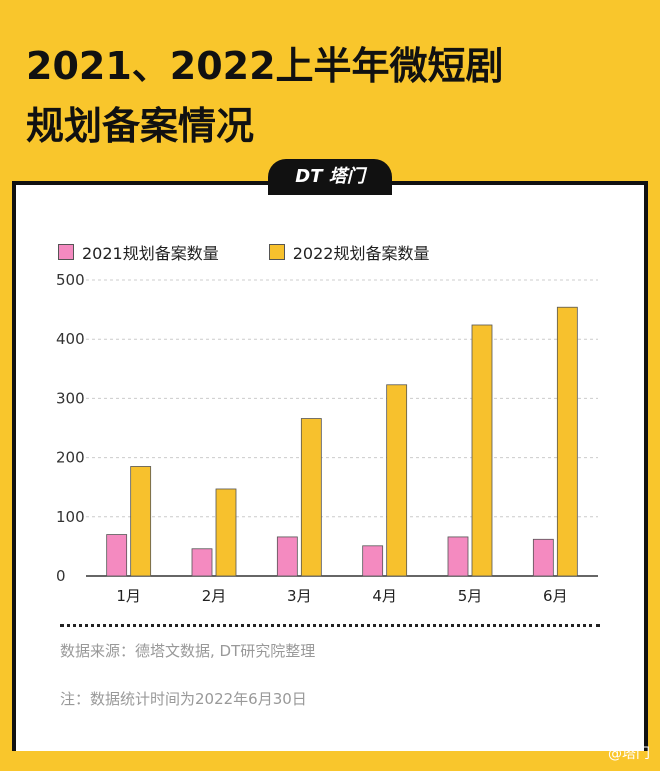 The width and height of the screenshot is (660, 771). Describe the element at coordinates (470, 596) in the screenshot. I see `x-tick-label: 5月` at that location.